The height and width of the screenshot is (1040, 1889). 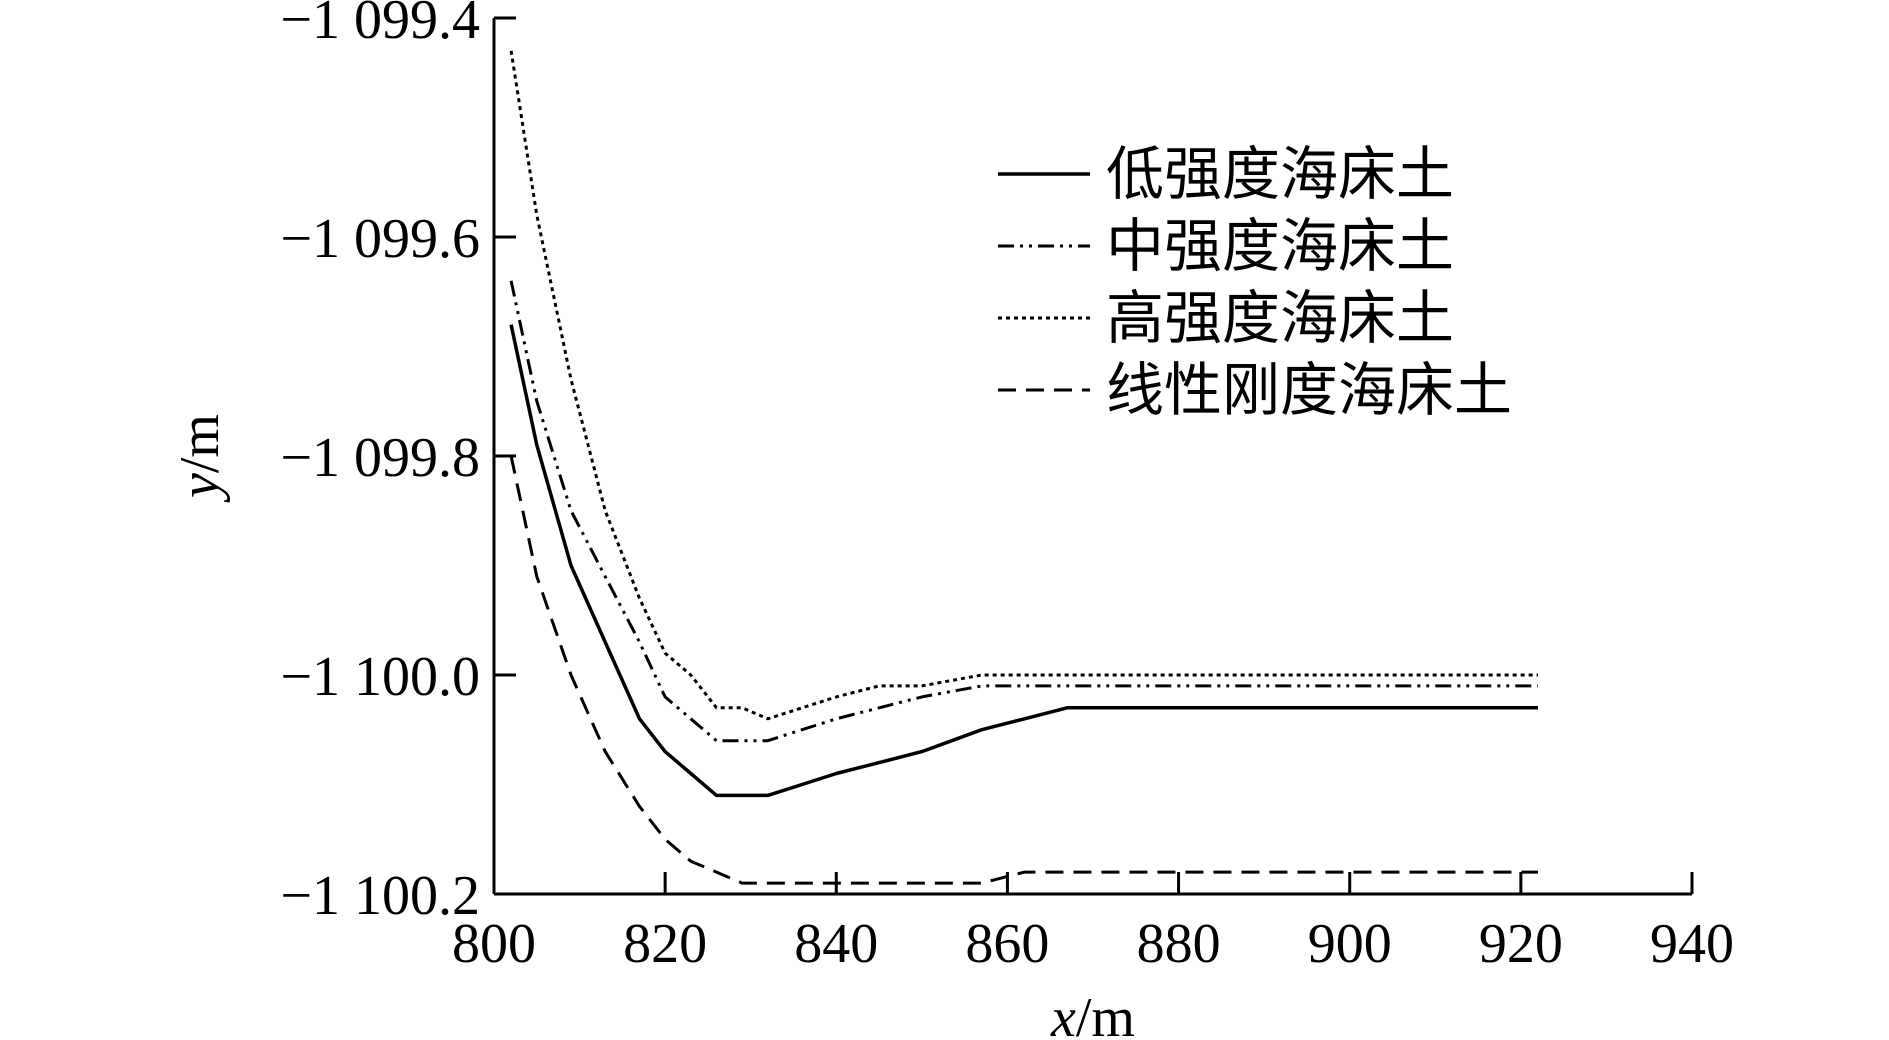 What do you see at coordinates (380, 677) in the screenshot?
I see `y-tick-label: −1 100.0` at bounding box center [380, 677].